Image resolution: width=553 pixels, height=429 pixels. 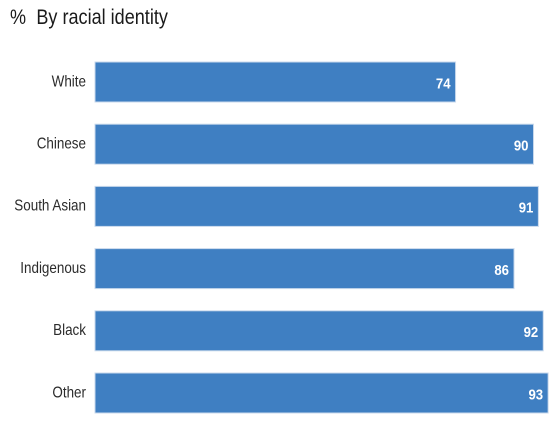 I want to click on value-label-chinese: 90, so click(x=521, y=145).